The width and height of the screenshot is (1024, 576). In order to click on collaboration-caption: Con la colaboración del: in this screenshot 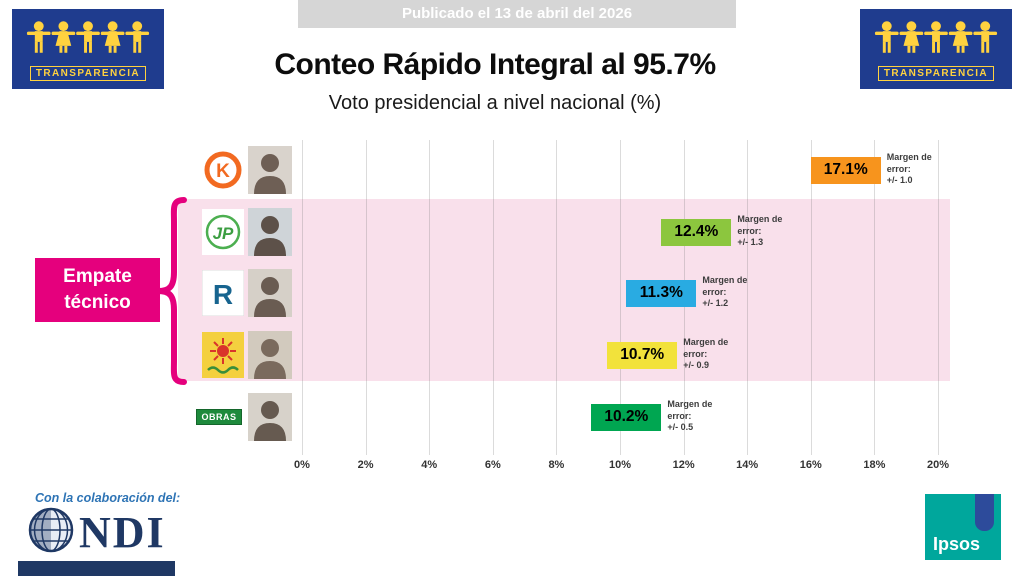, I will do `click(108, 498)`.